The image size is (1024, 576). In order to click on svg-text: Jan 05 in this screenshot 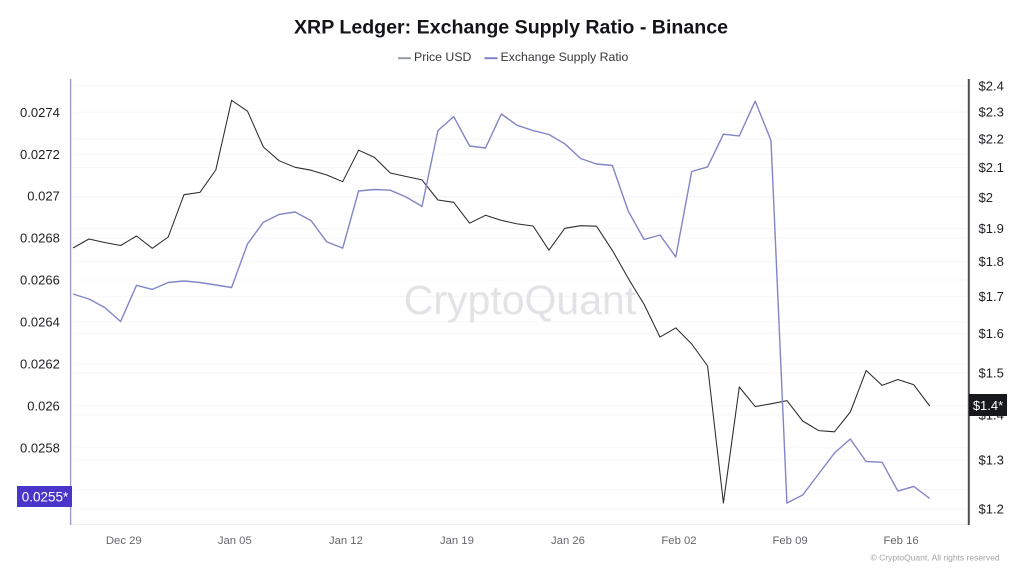, I will do `click(235, 541)`.